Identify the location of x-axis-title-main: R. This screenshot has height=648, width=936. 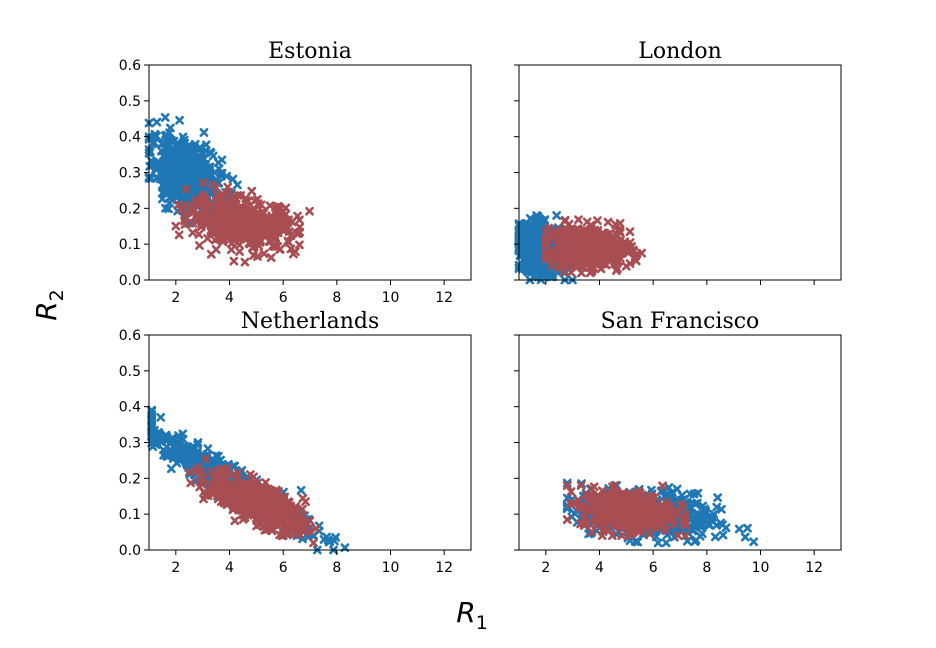
(465, 612).